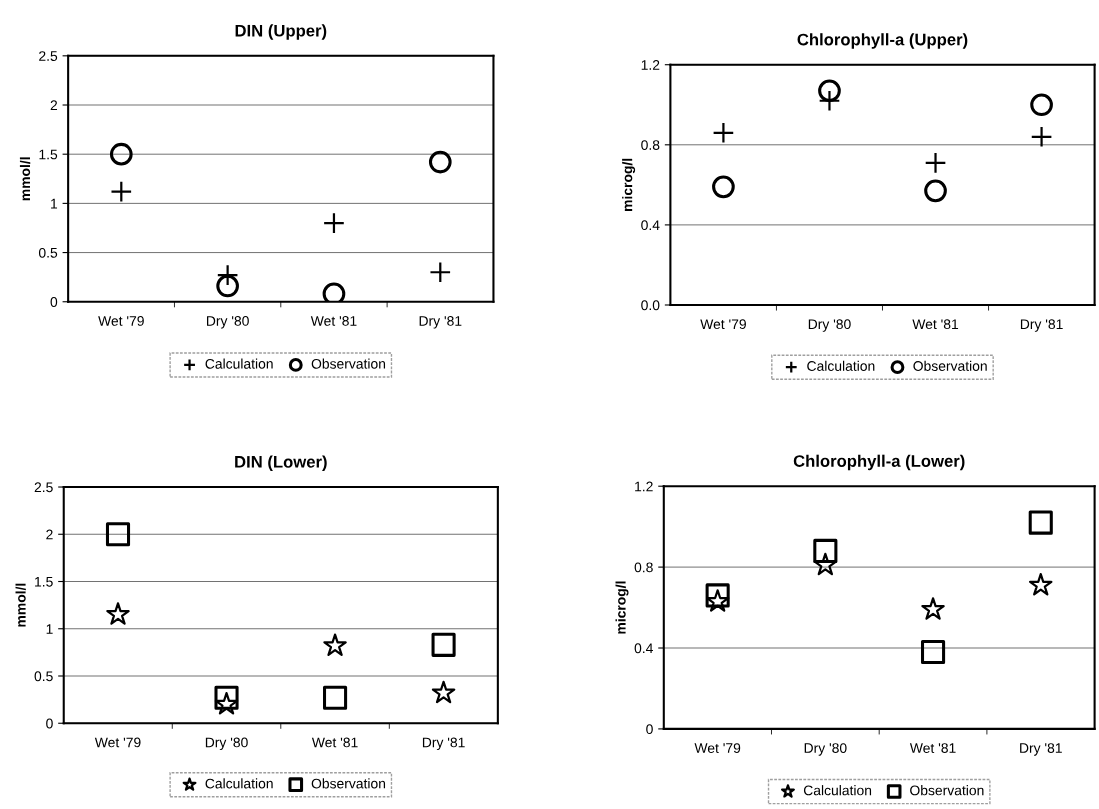 The image size is (1099, 809). What do you see at coordinates (882, 41) in the screenshot?
I see `chart-title: Chlorophyll-a (Upper)` at bounding box center [882, 41].